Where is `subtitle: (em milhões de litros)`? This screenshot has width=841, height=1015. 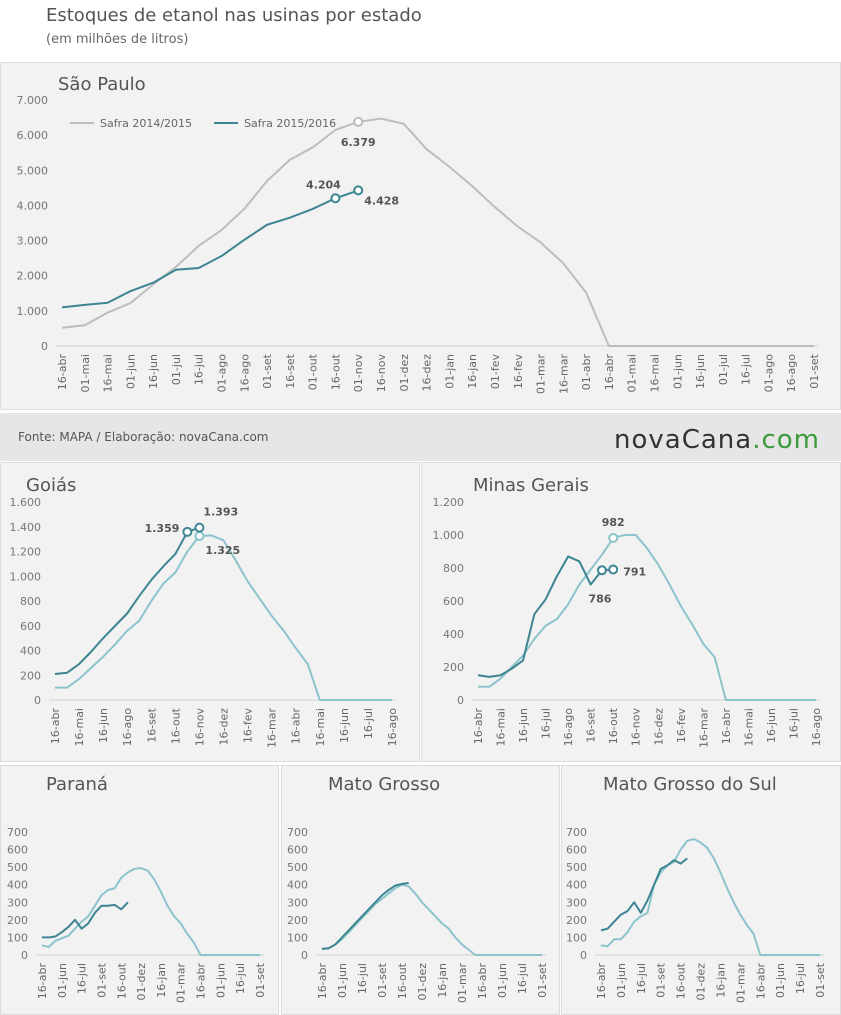 subtitle: (em milhões de litros) is located at coordinates (117, 39).